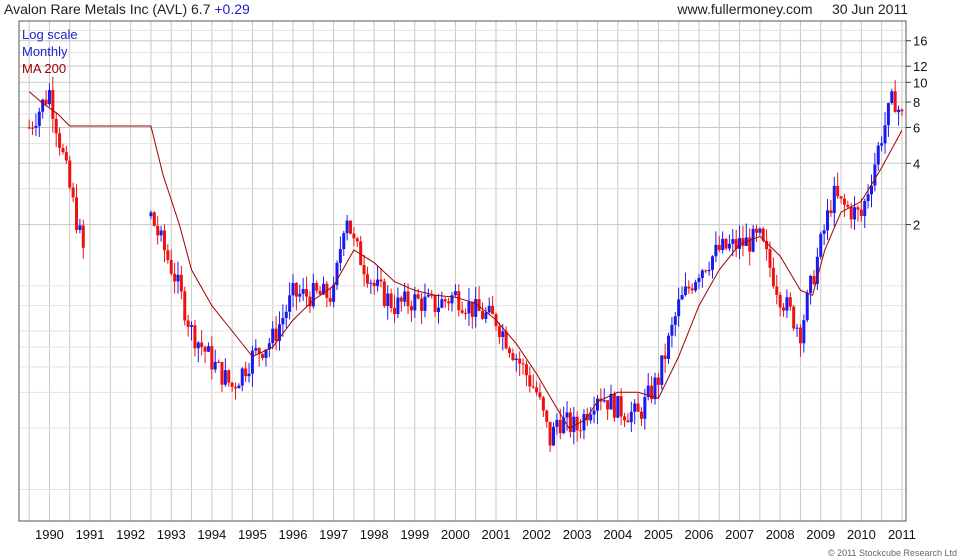  I want to click on legend: Log scale Monthly MA 200, so click(50, 51).